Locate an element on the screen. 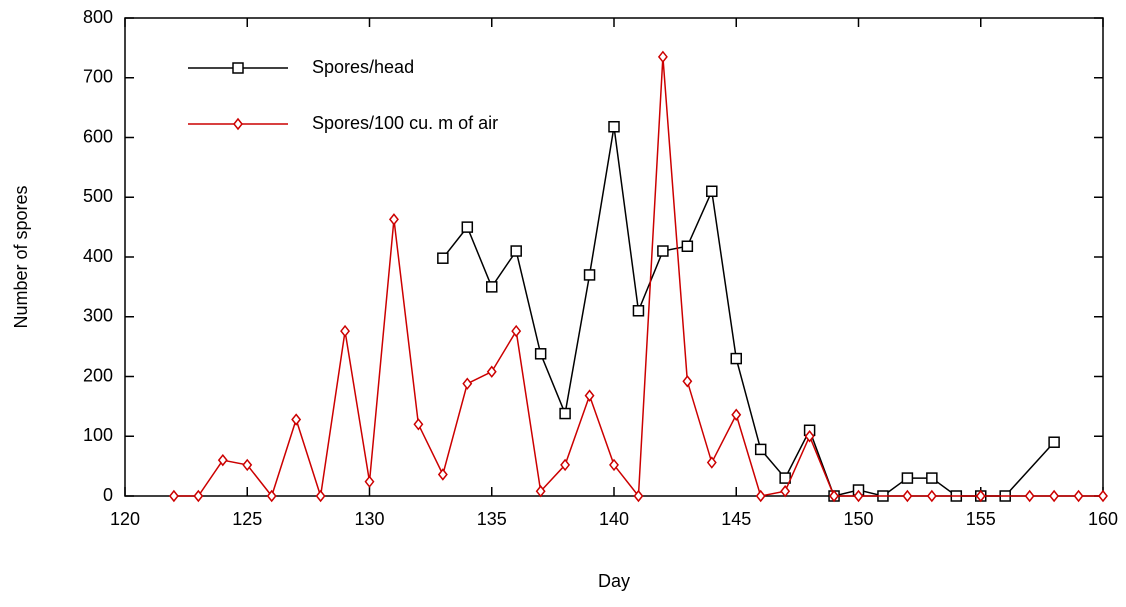 The width and height of the screenshot is (1126, 607). x-tick-label: 155 is located at coordinates (981, 519).